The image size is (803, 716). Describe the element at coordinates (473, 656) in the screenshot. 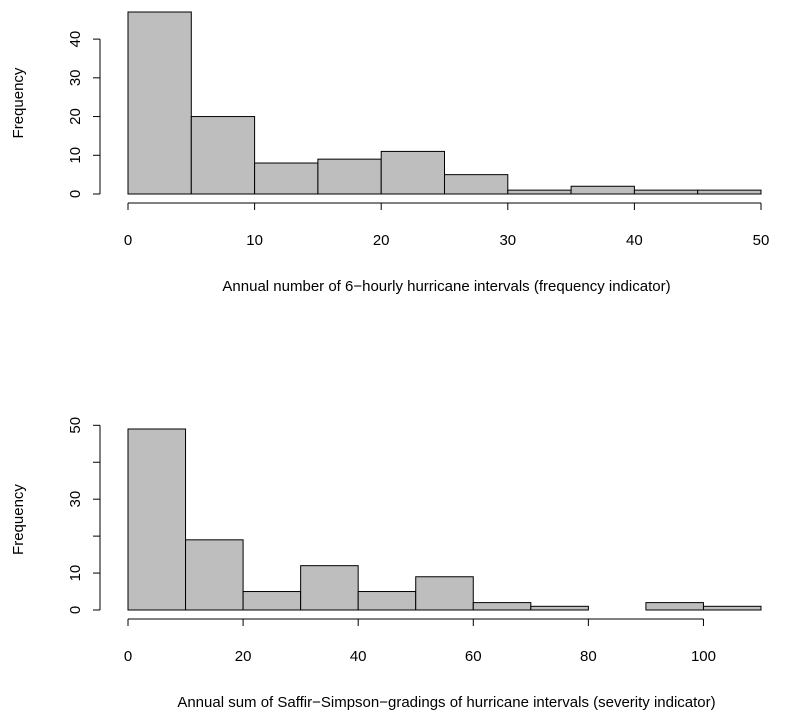

I see `x-tick-label: 60` at that location.